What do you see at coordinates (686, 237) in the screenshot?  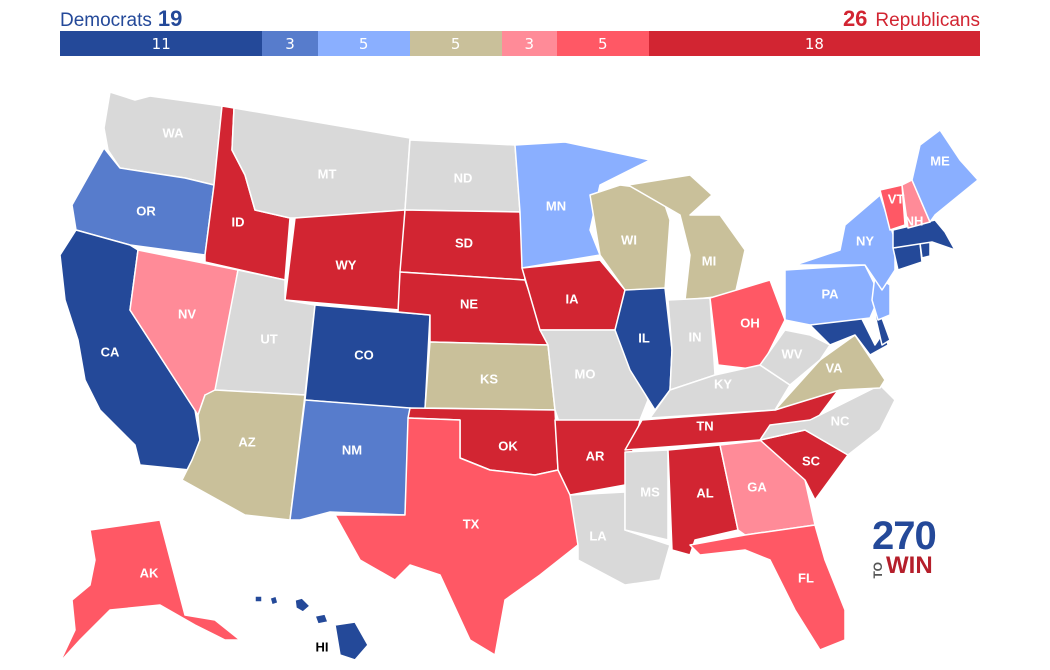 I see `state-mi` at bounding box center [686, 237].